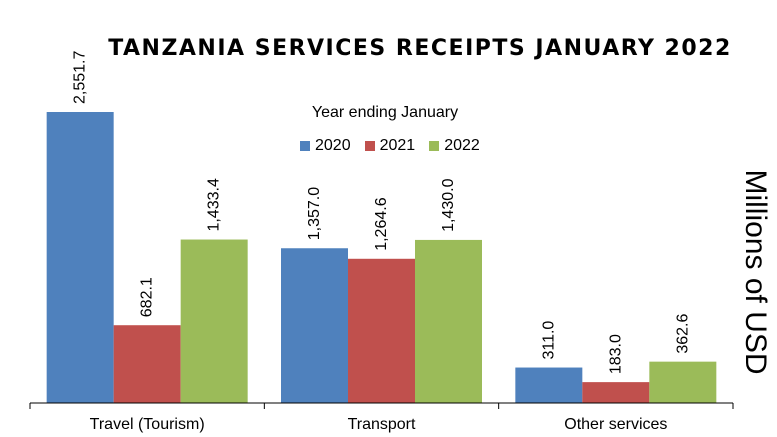 This screenshot has width=777, height=437. What do you see at coordinates (615, 424) in the screenshot?
I see `x-tick-label: Other services` at bounding box center [615, 424].